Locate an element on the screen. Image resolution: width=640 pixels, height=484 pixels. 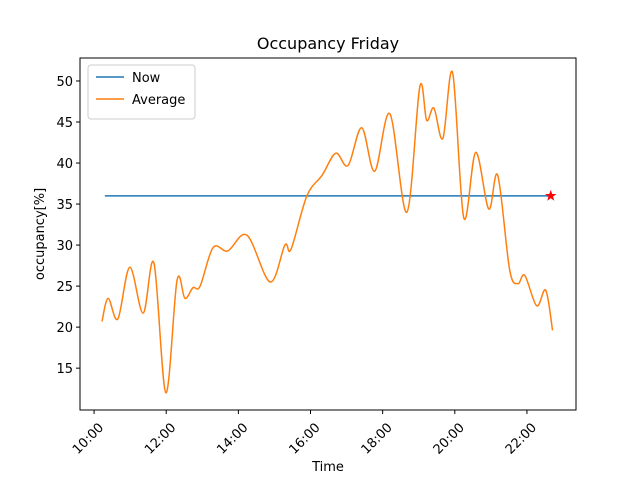
y-tick-label: 35 is located at coordinates (64, 205).